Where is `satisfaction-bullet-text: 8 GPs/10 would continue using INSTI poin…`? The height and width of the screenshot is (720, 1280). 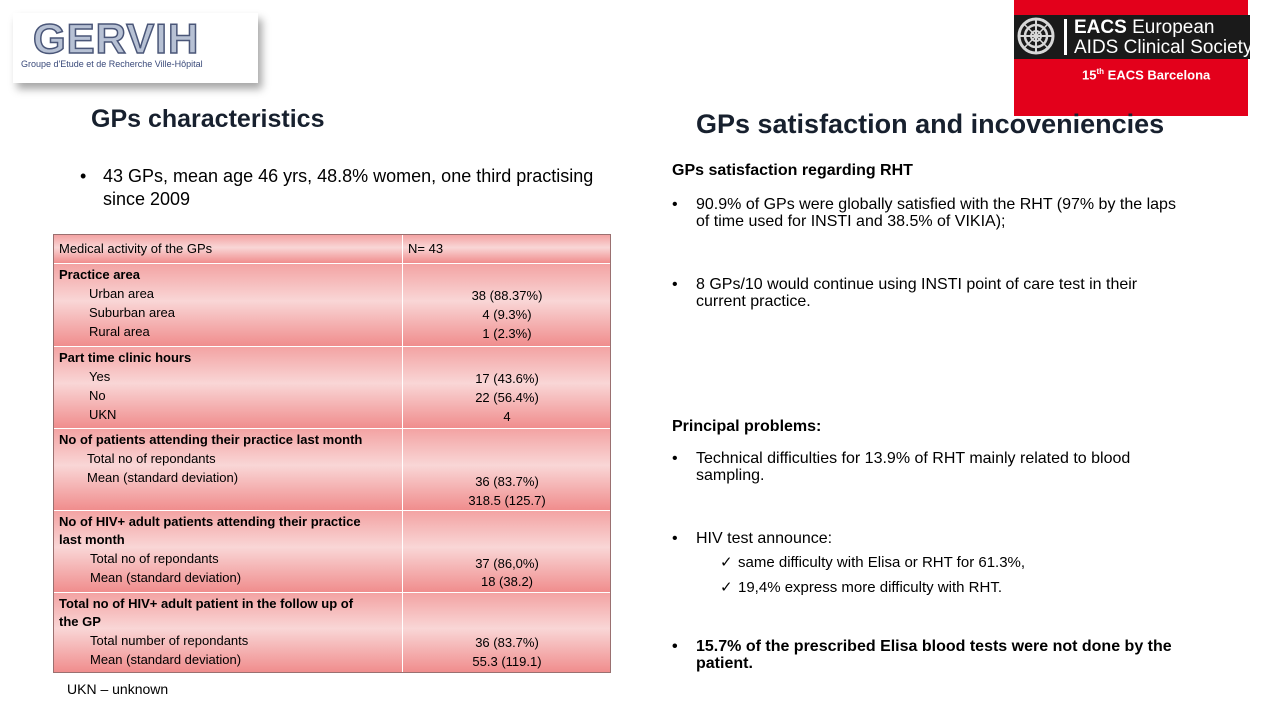
satisfaction-bullet-text: 8 GPs/10 would continue using INSTI poin… is located at coordinates (917, 293).